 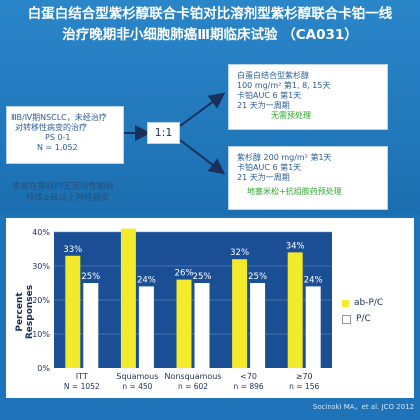 What do you see at coordinates (58, 137) in the screenshot?
I see `population-line: PS 0-1` at bounding box center [58, 137].